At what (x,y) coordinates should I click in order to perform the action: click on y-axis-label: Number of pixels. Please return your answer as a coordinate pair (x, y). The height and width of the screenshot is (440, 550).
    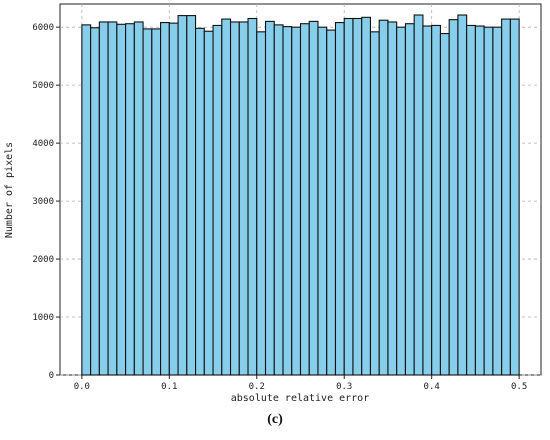
    Looking at the image, I should click on (9, 190).